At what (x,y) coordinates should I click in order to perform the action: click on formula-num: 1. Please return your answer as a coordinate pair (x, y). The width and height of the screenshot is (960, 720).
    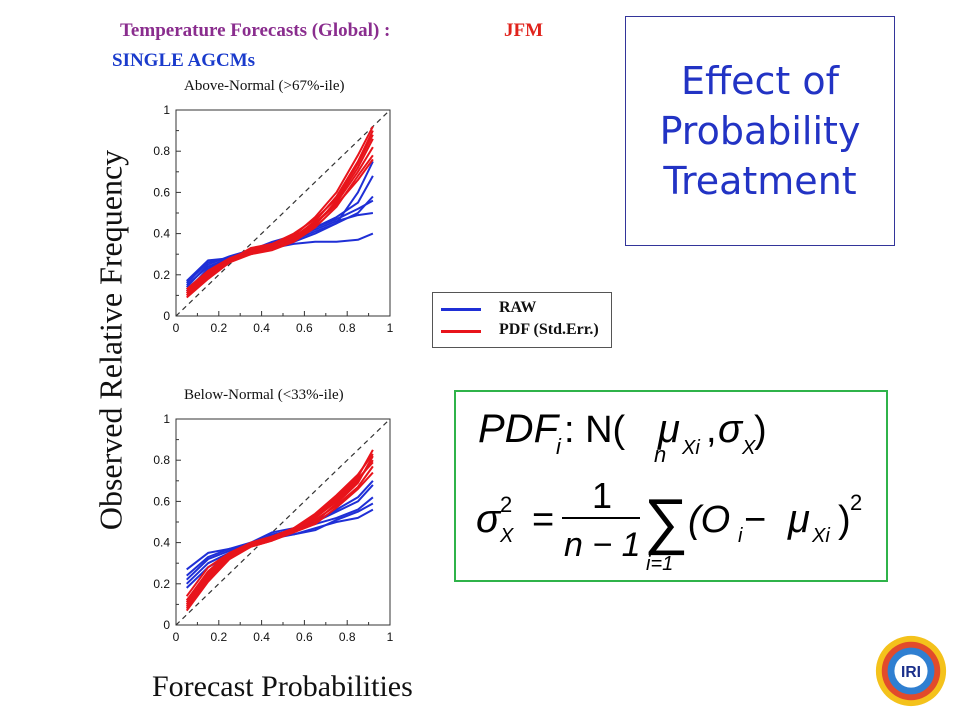
    Looking at the image, I should click on (602, 495).